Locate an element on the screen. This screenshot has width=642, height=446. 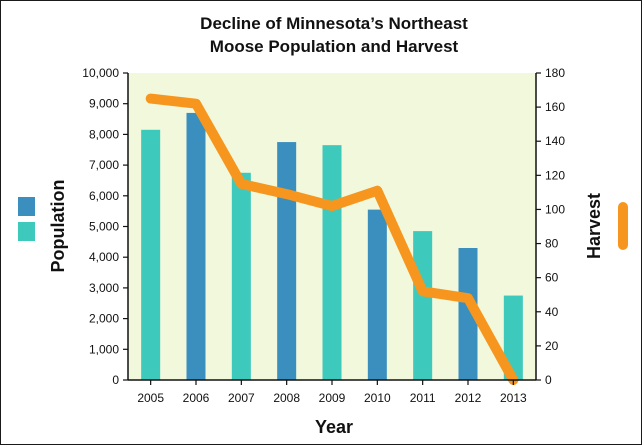
x-tick-label: 2011 is located at coordinates (423, 398).